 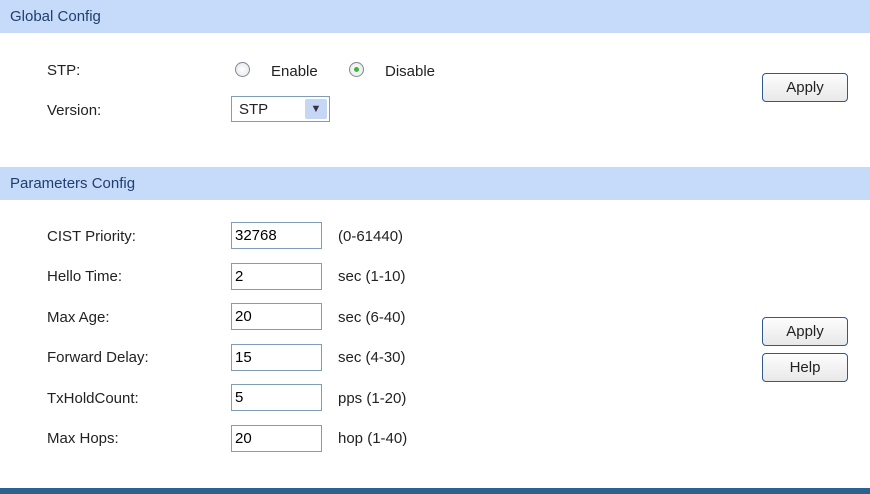 What do you see at coordinates (280, 109) in the screenshot?
I see `version-select: STP ▼` at bounding box center [280, 109].